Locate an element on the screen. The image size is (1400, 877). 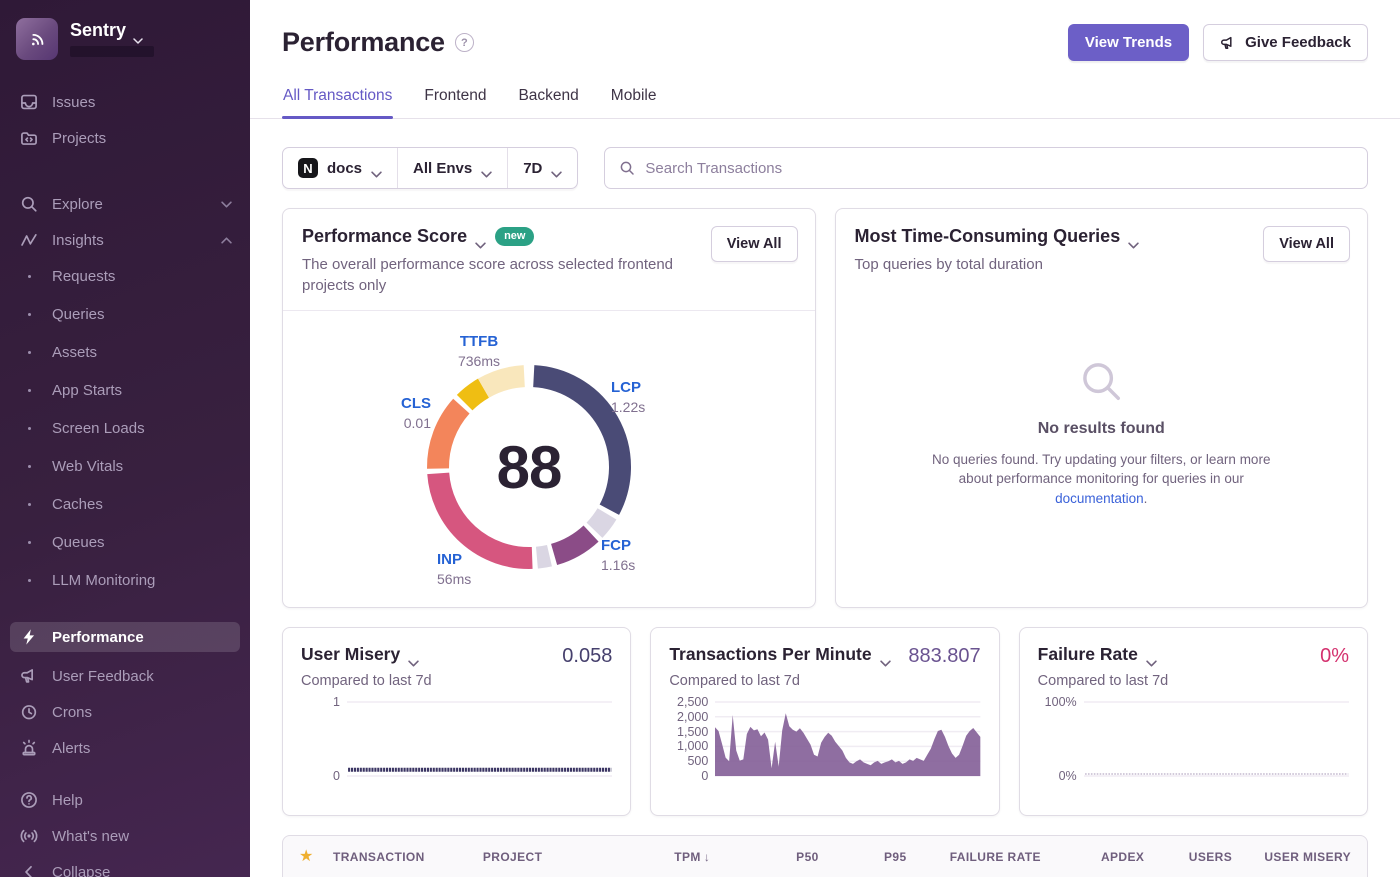
y-axis-tick: 1,000 is located at coordinates (693, 746).